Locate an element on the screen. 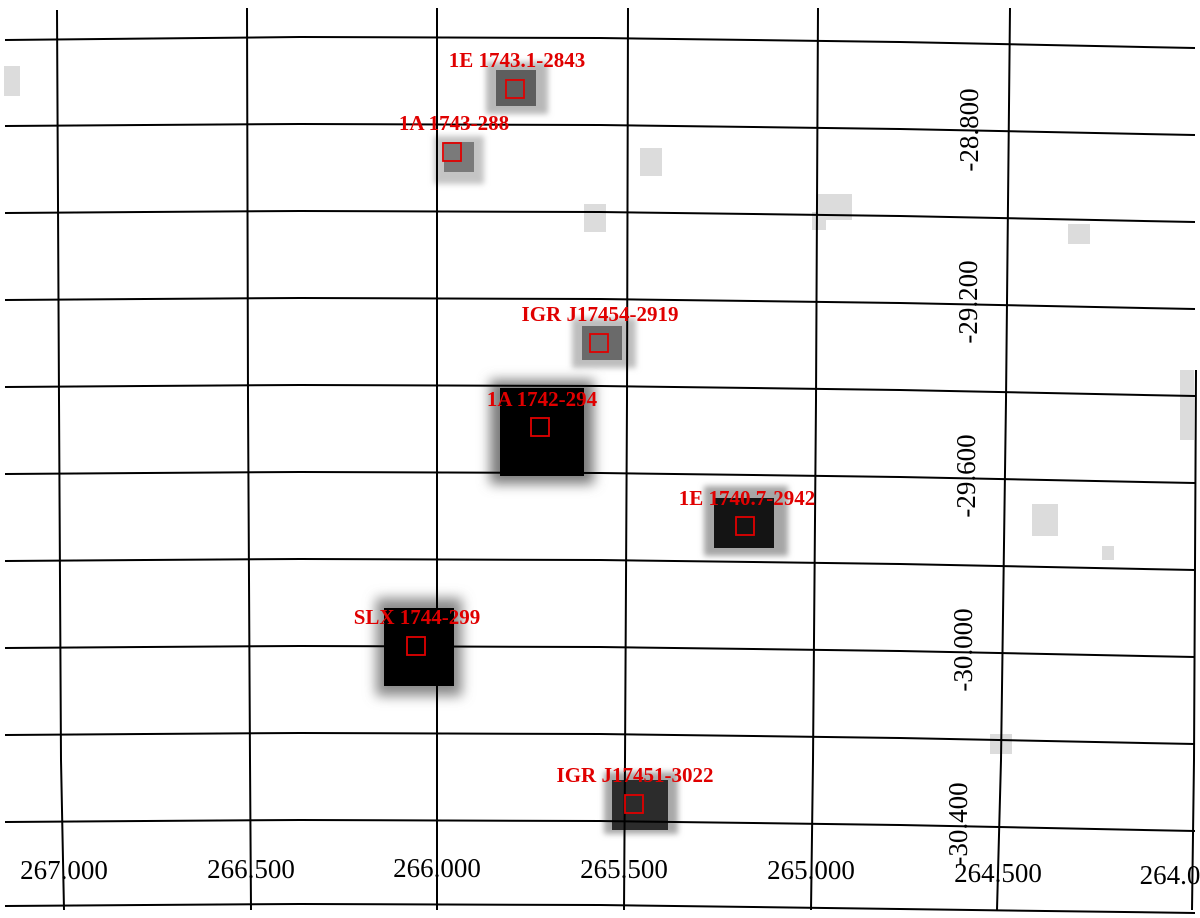  source-label: 1A 1743-288 is located at coordinates (454, 123).